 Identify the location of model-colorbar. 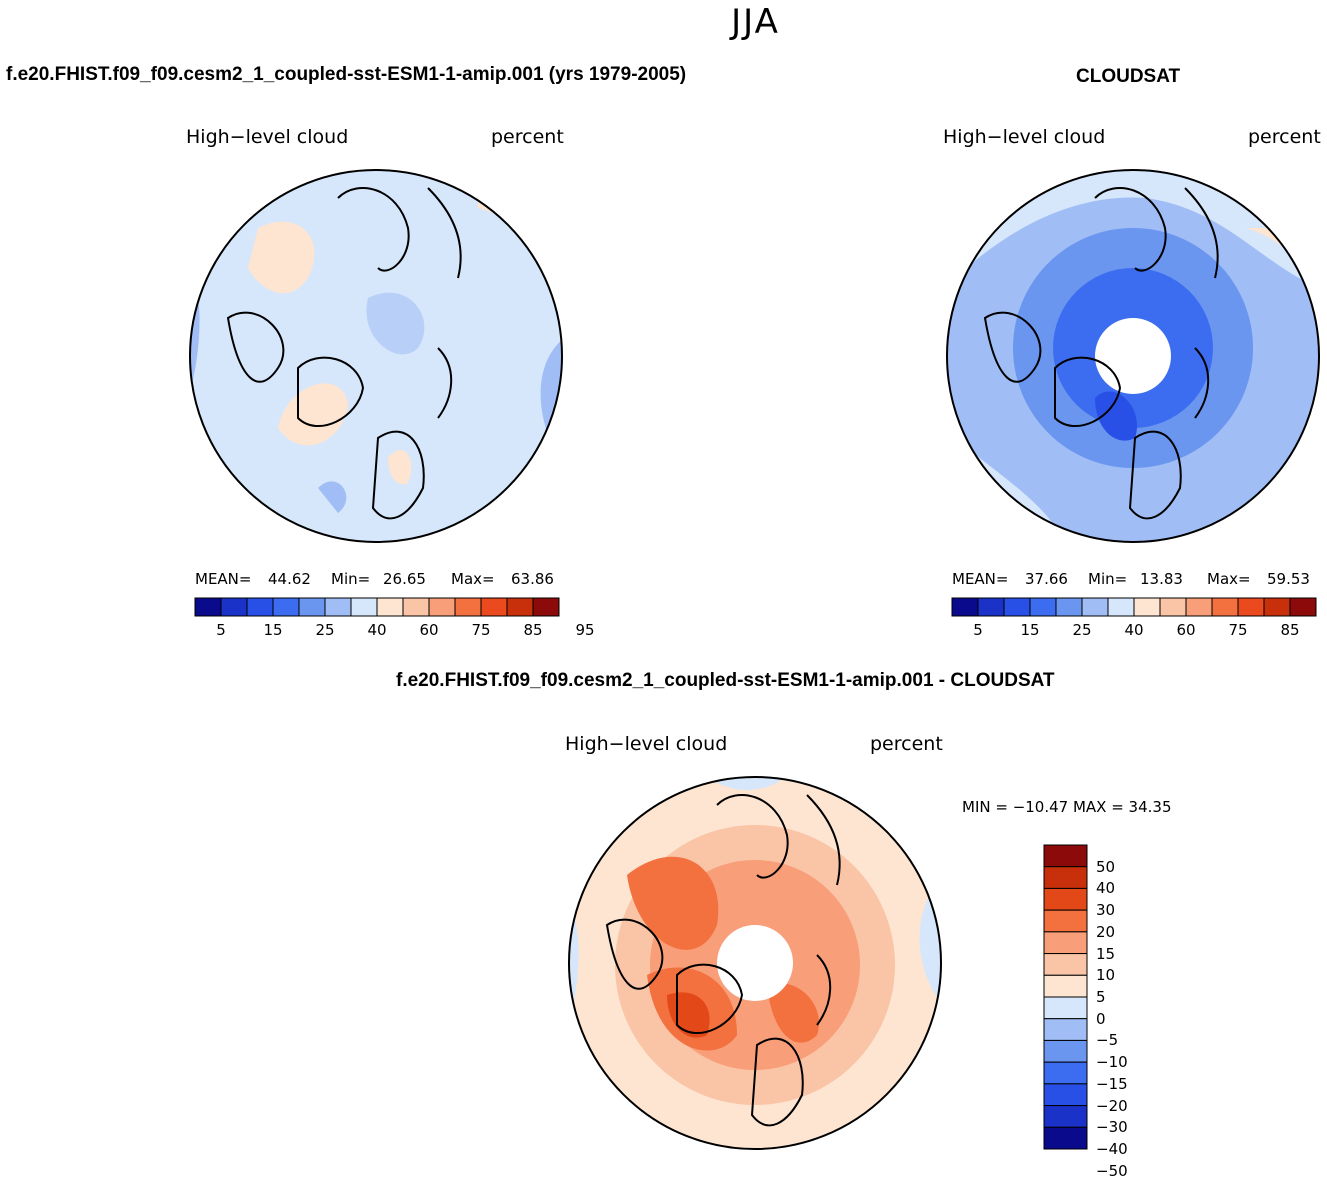
(377, 607).